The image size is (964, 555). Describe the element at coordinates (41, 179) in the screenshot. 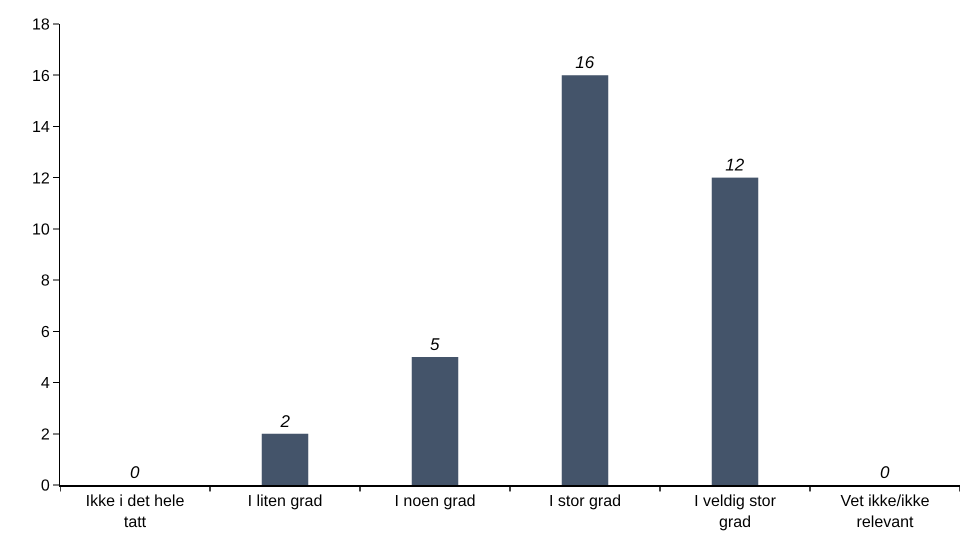

I see `y-tick-label: 12` at that location.